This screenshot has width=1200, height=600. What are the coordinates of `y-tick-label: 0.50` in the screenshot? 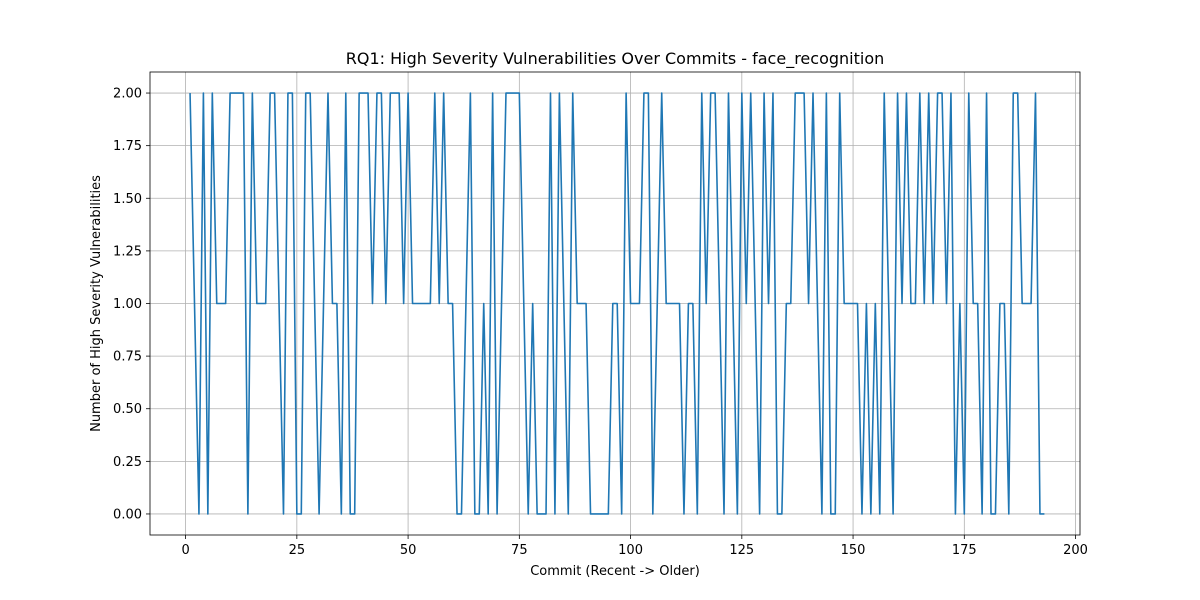 It's located at (127, 409).